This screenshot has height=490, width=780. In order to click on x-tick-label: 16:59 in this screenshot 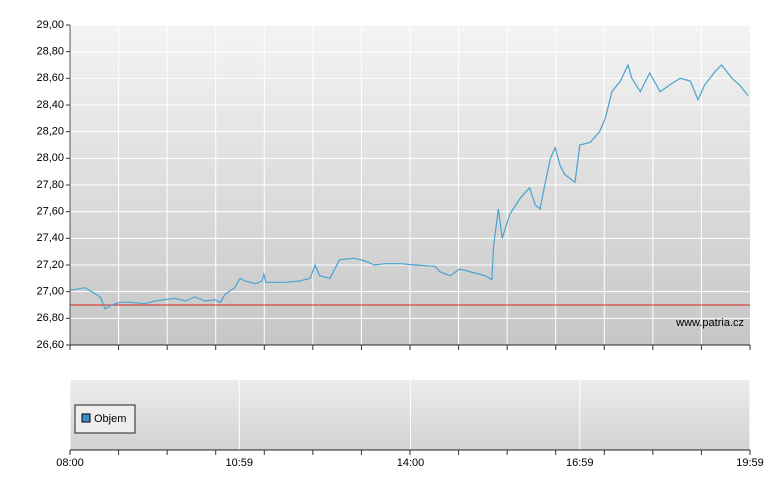, I will do `click(580, 463)`.